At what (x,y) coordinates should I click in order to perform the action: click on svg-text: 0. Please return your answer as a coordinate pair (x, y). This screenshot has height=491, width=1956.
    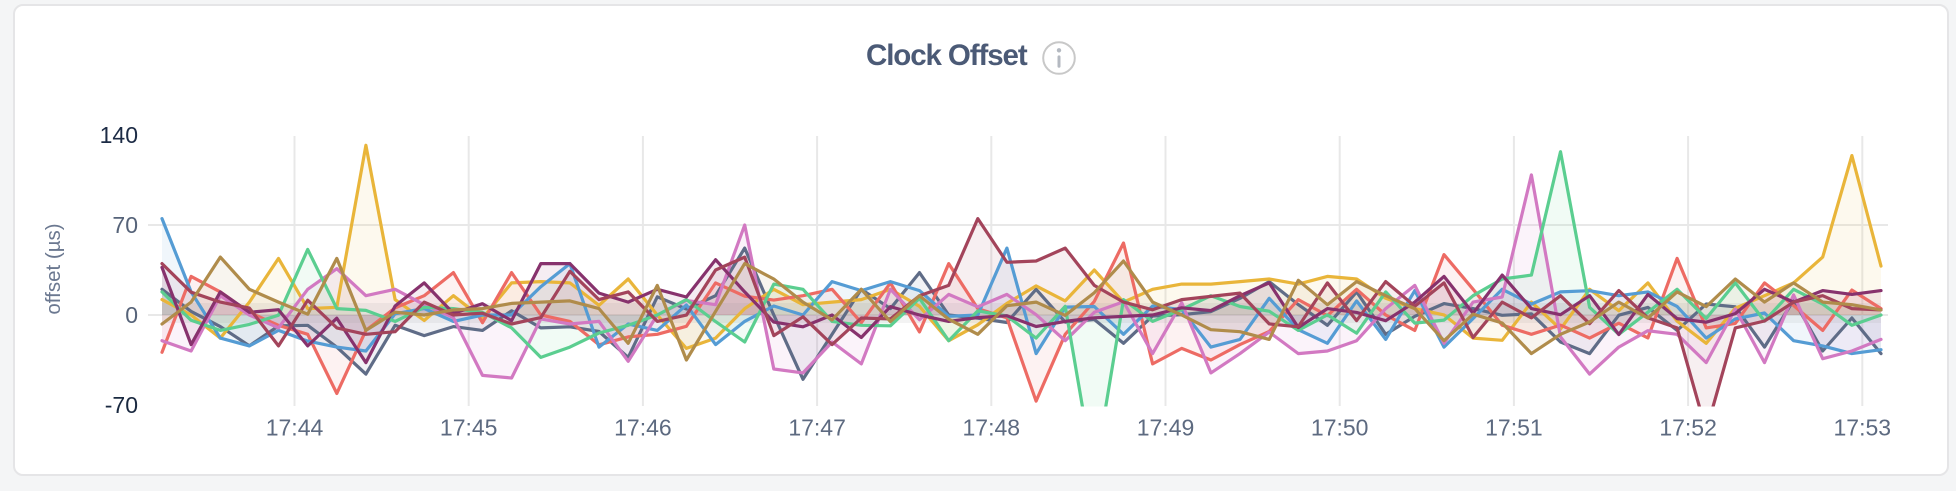
    Looking at the image, I should click on (131, 315).